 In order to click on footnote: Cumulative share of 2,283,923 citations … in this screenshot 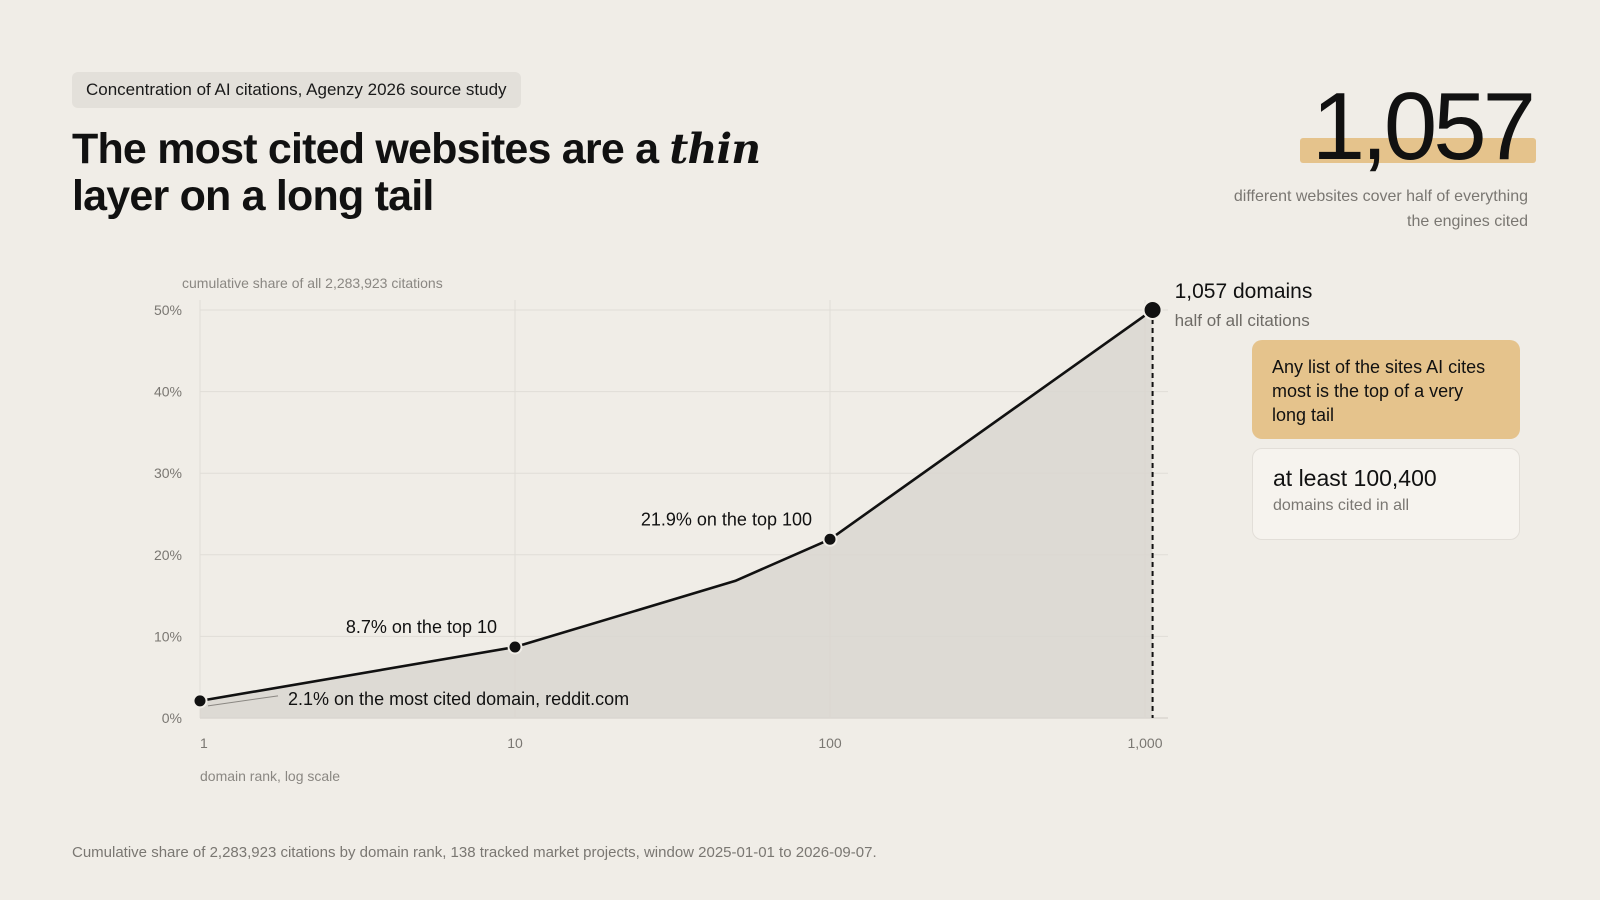, I will do `click(474, 852)`.